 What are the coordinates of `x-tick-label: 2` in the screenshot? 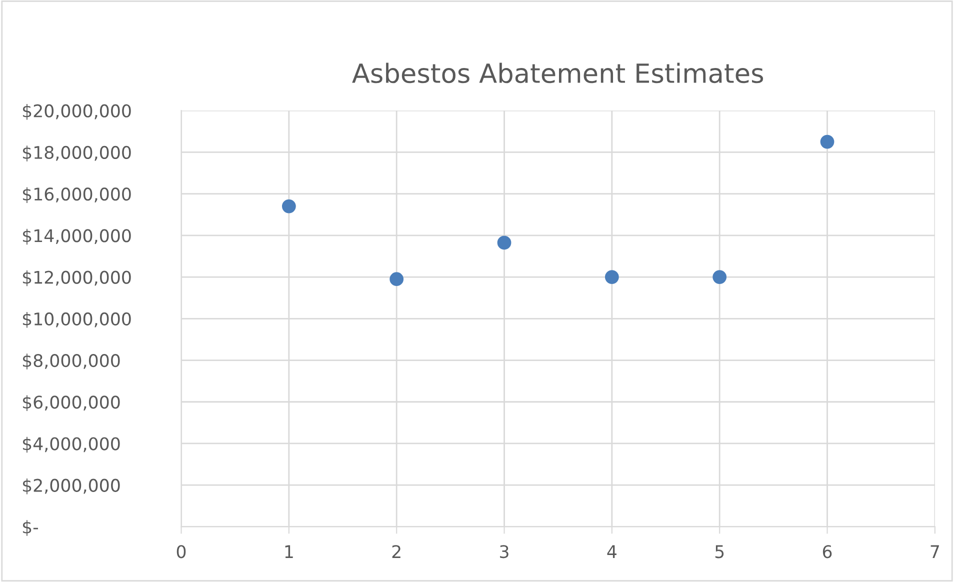 It's located at (396, 551).